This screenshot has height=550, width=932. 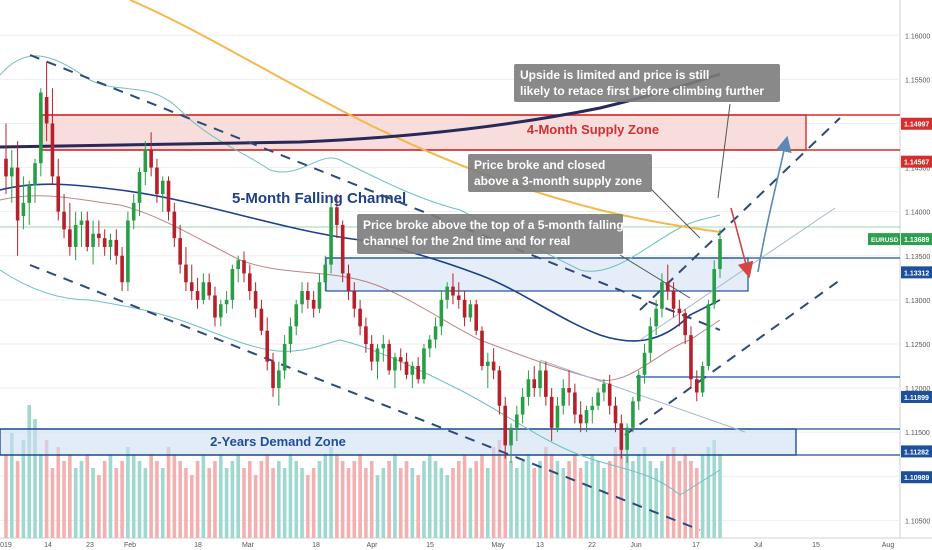 I want to click on y-tick-label: 1.12500, so click(x=917, y=345).